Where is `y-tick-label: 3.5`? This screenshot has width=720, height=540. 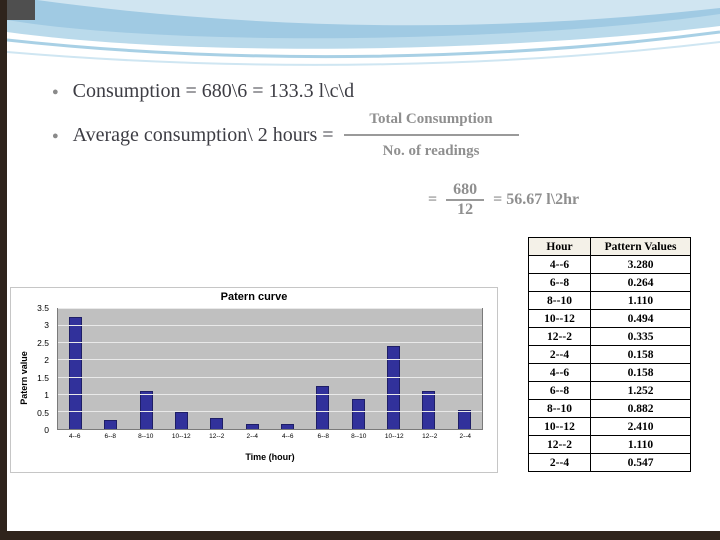
y-tick-label: 3.5 is located at coordinates (43, 308).